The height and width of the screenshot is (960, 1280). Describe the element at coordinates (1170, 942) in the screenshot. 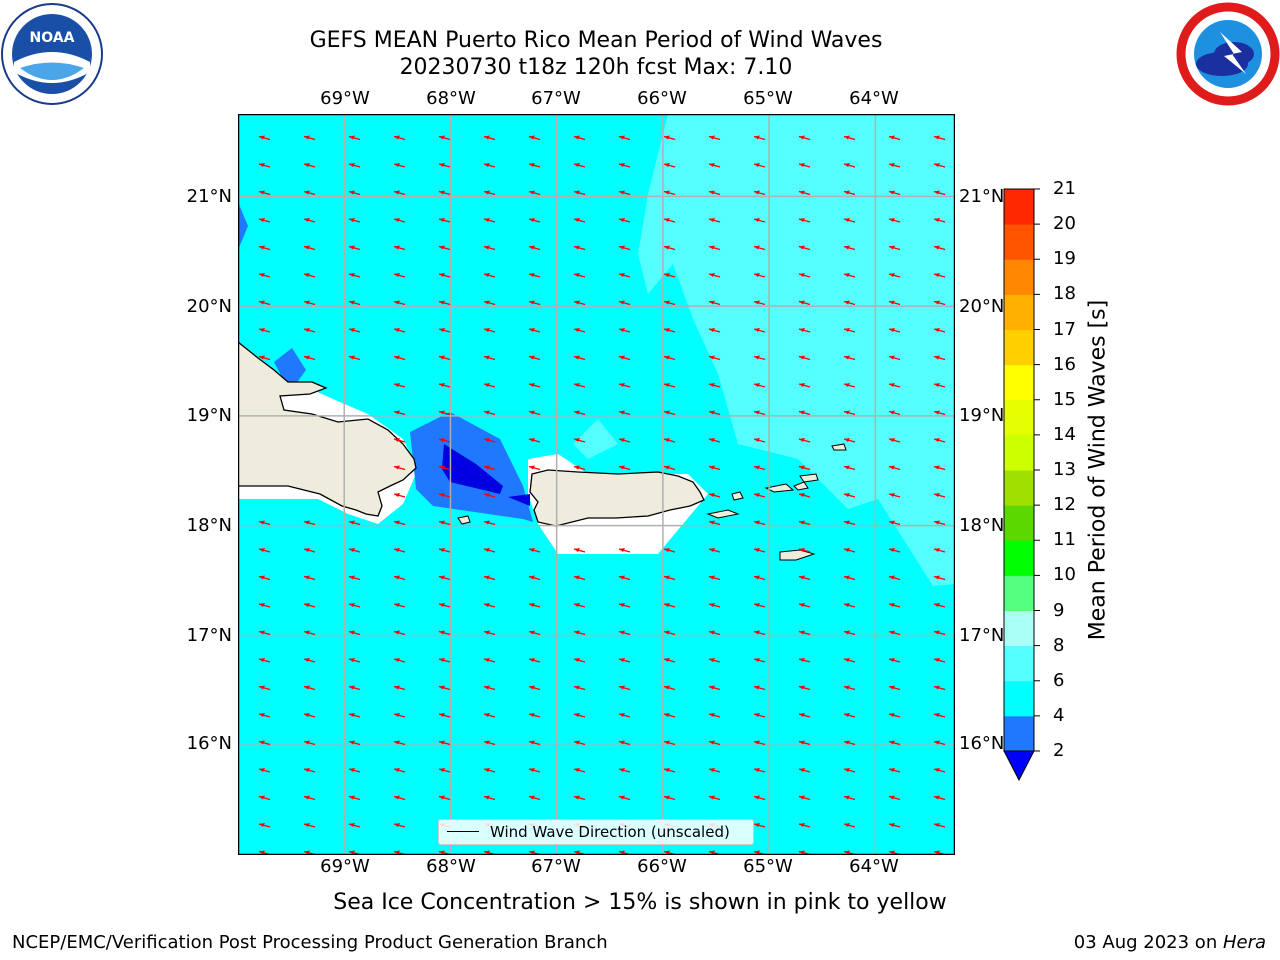

I see `footer-date: 03 Aug 2023 on Hera` at that location.